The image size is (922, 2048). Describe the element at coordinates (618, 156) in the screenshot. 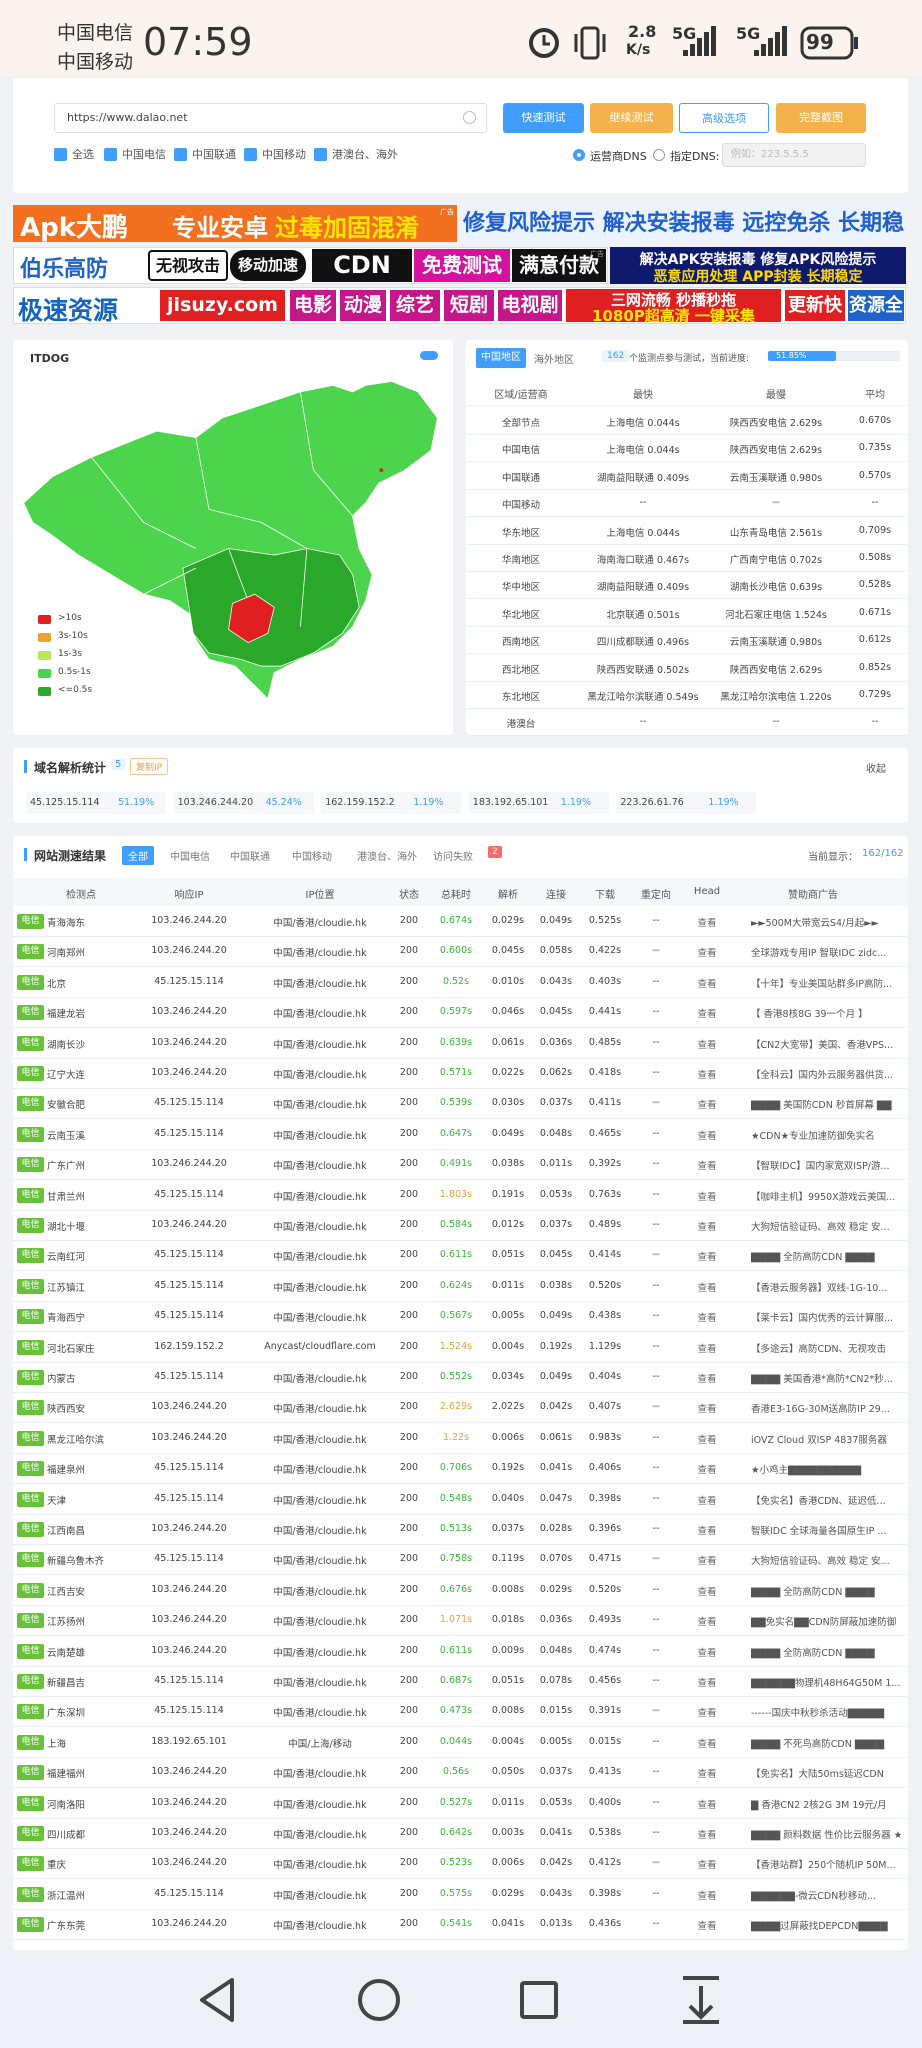

I see `radio-label: 运营商DNS` at that location.